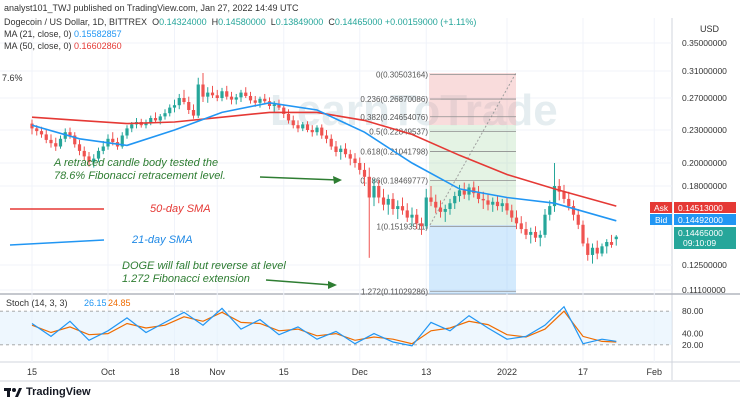 Image resolution: width=740 pixels, height=411 pixels. I want to click on ma50-legend-value: 0.16602860, so click(98, 46).